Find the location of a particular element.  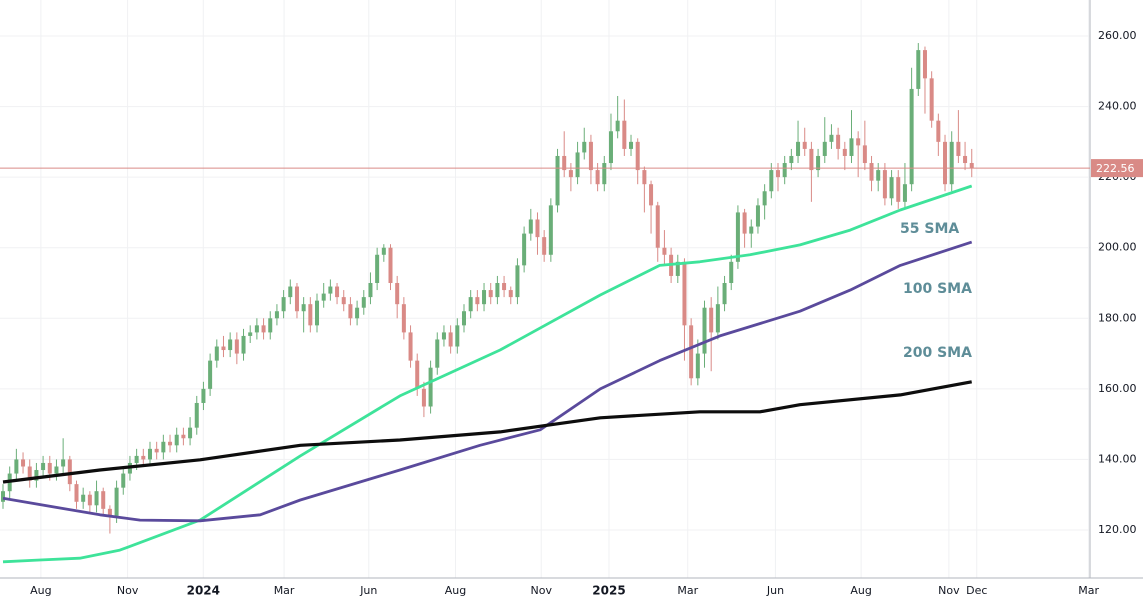

x-tick-label: Dec is located at coordinates (976, 590).